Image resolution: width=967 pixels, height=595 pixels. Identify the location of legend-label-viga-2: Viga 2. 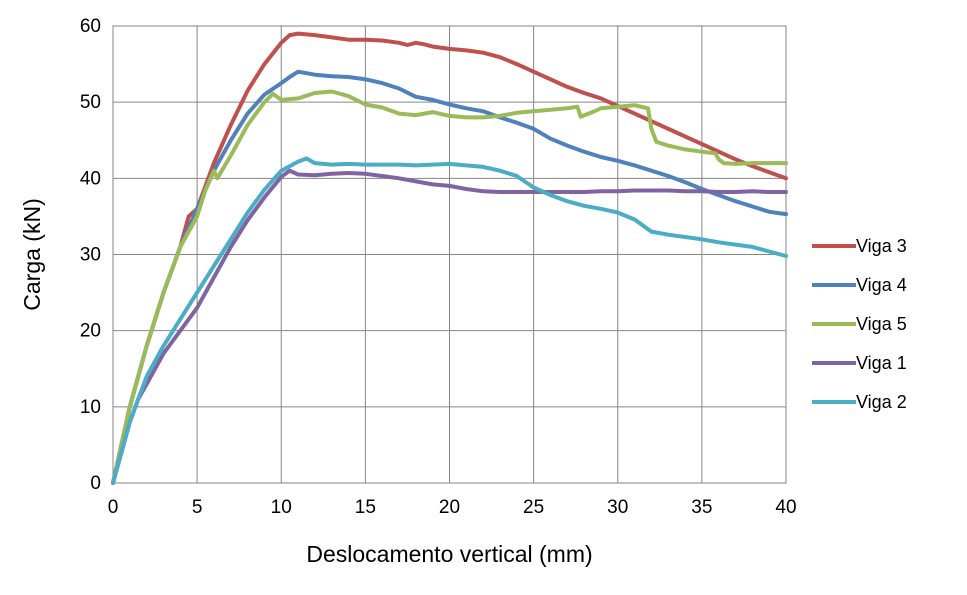
(881, 402).